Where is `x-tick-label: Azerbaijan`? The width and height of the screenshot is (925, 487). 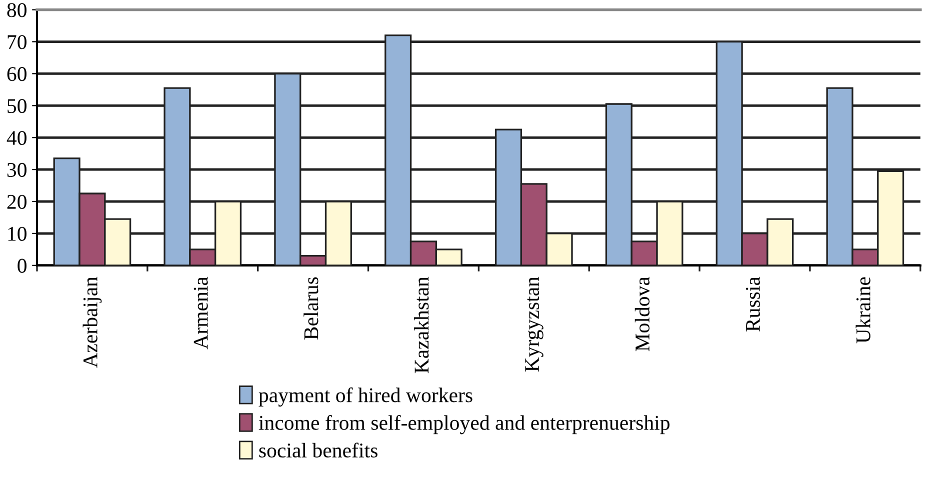
x-tick-label: Azerbaijan is located at coordinates (92, 322).